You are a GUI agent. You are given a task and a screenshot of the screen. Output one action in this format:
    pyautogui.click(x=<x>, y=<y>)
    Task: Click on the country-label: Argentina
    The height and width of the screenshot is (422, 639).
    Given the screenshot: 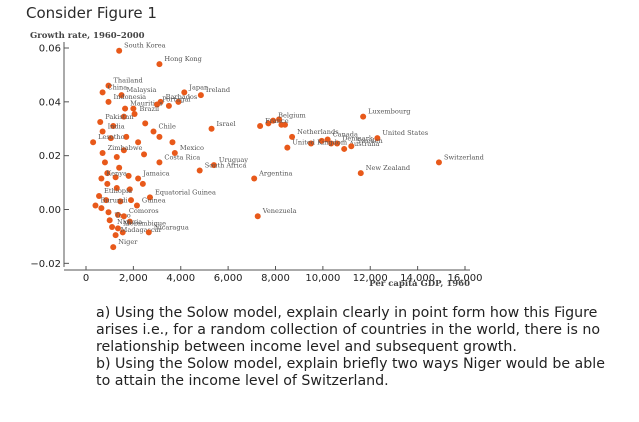 What is the action you would take?
    pyautogui.click(x=275, y=174)
    